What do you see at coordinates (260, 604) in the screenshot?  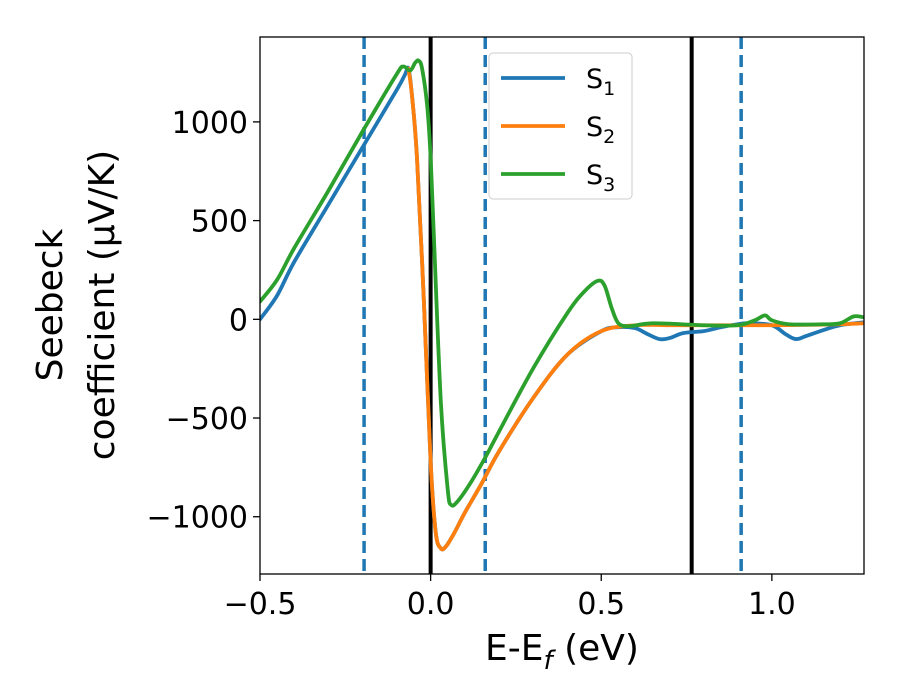 I see `x-tick-label: −0.5` at bounding box center [260, 604].